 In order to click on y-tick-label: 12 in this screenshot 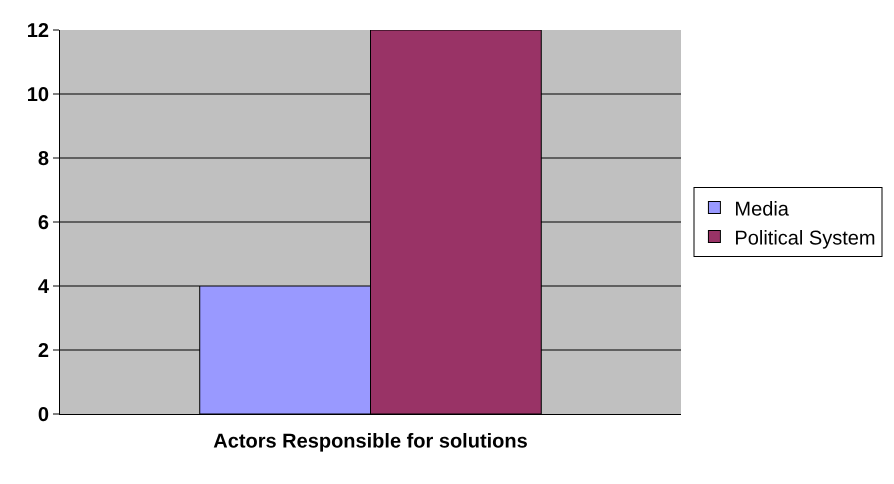, I will do `click(37, 31)`.